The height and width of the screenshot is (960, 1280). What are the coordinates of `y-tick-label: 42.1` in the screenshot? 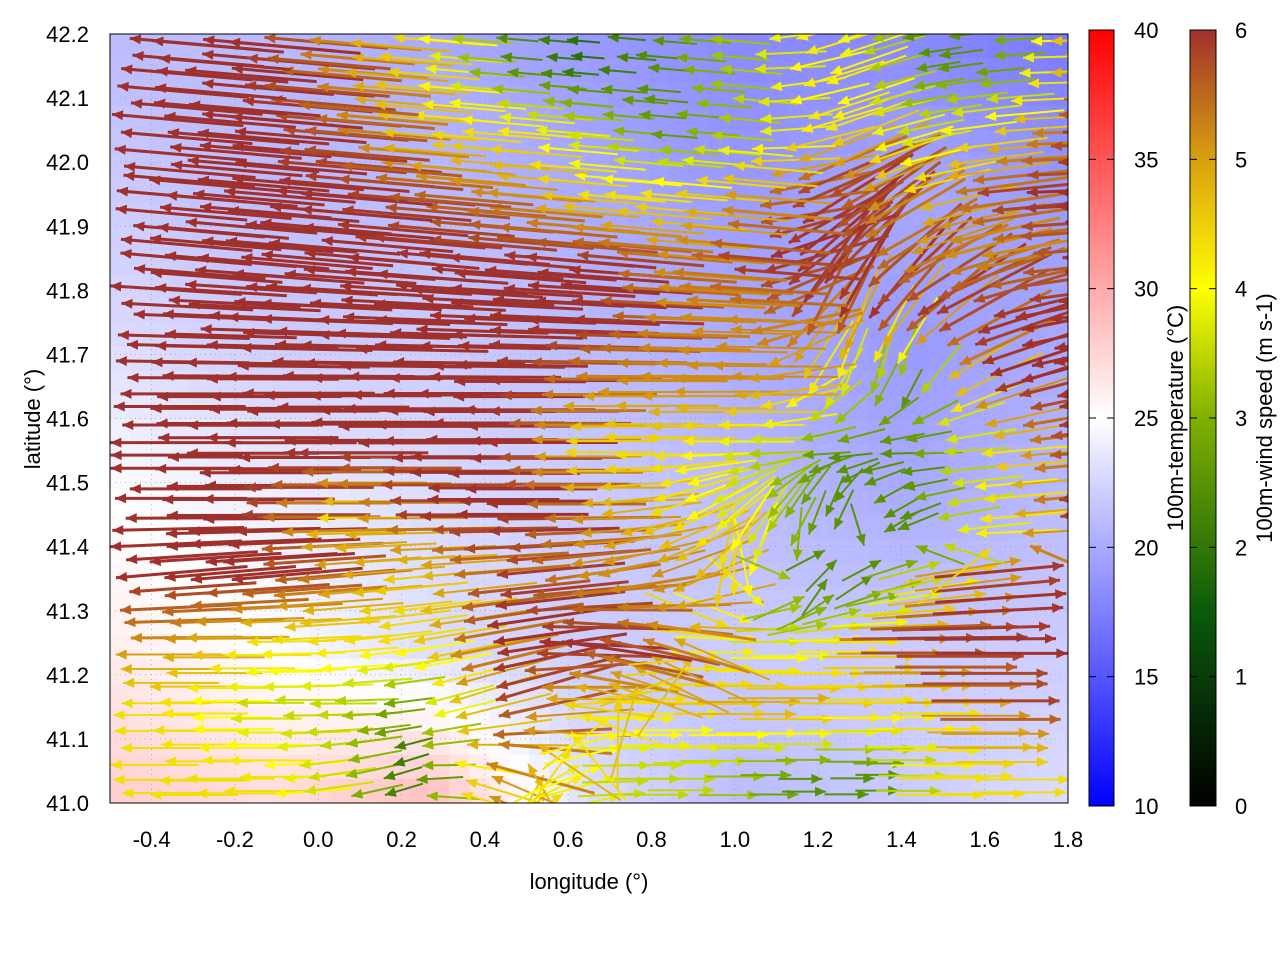 It's located at (67, 98).